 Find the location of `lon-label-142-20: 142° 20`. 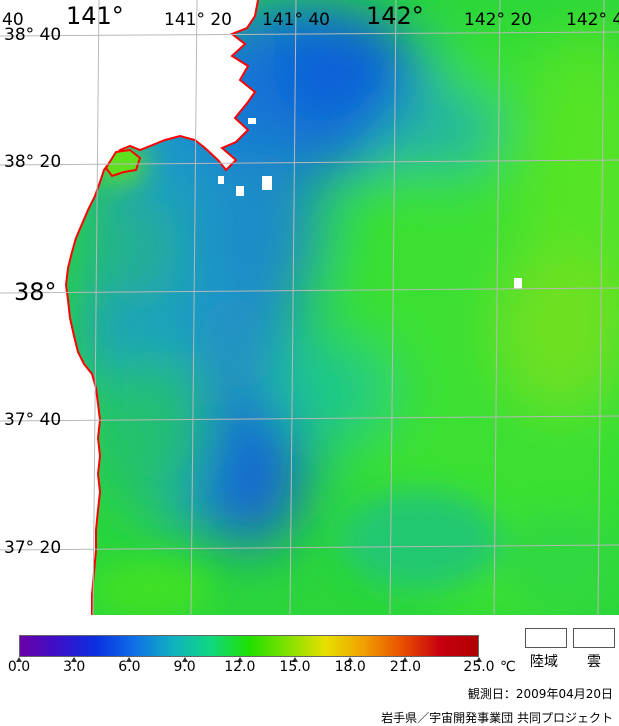

lon-label-142-20: 142° 20 is located at coordinates (498, 20).